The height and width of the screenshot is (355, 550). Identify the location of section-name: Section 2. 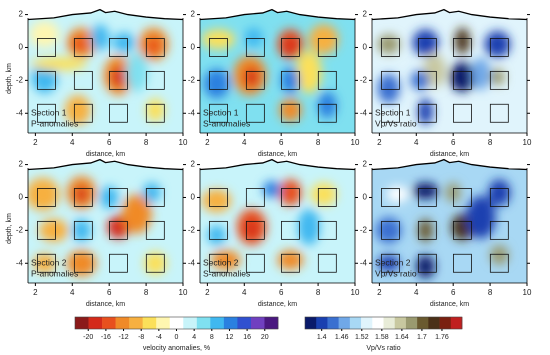
(393, 262).